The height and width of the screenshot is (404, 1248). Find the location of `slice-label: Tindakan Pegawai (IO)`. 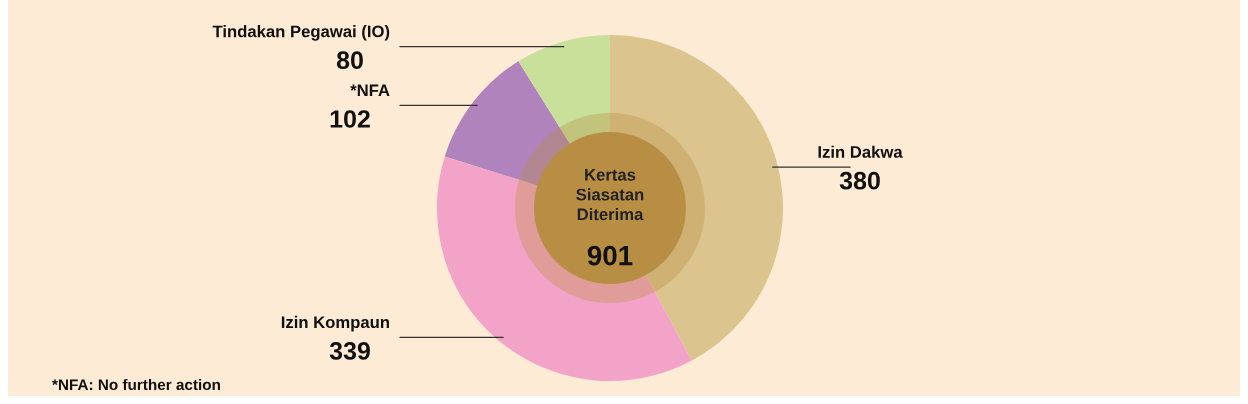

slice-label: Tindakan Pegawai (IO) is located at coordinates (301, 33).